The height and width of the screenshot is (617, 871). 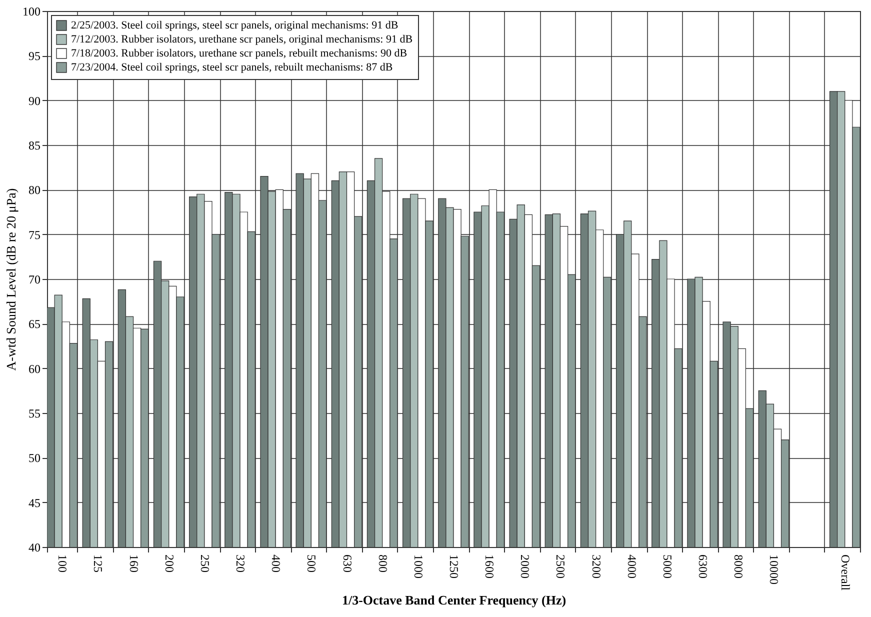 I want to click on y-tick-label: 100, so click(x=31, y=11).